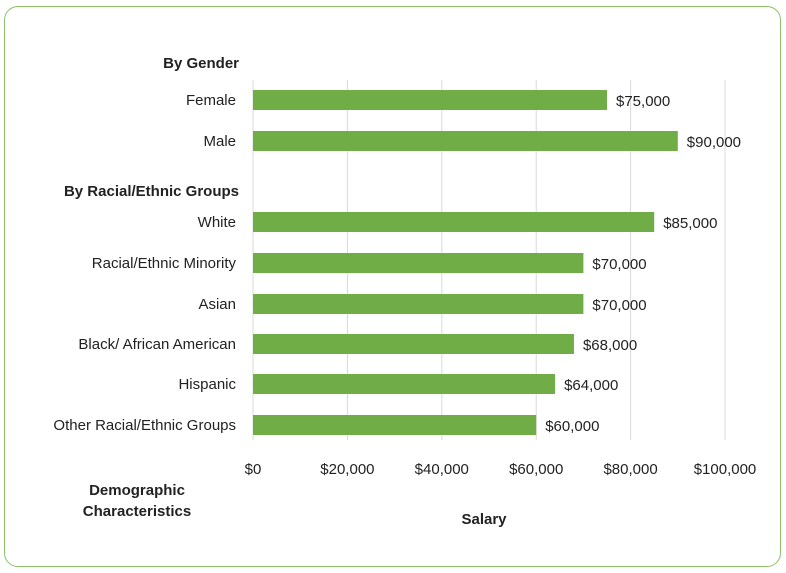 The width and height of the screenshot is (786, 573). I want to click on y-axis-label-line2: Characteristics, so click(137, 511).